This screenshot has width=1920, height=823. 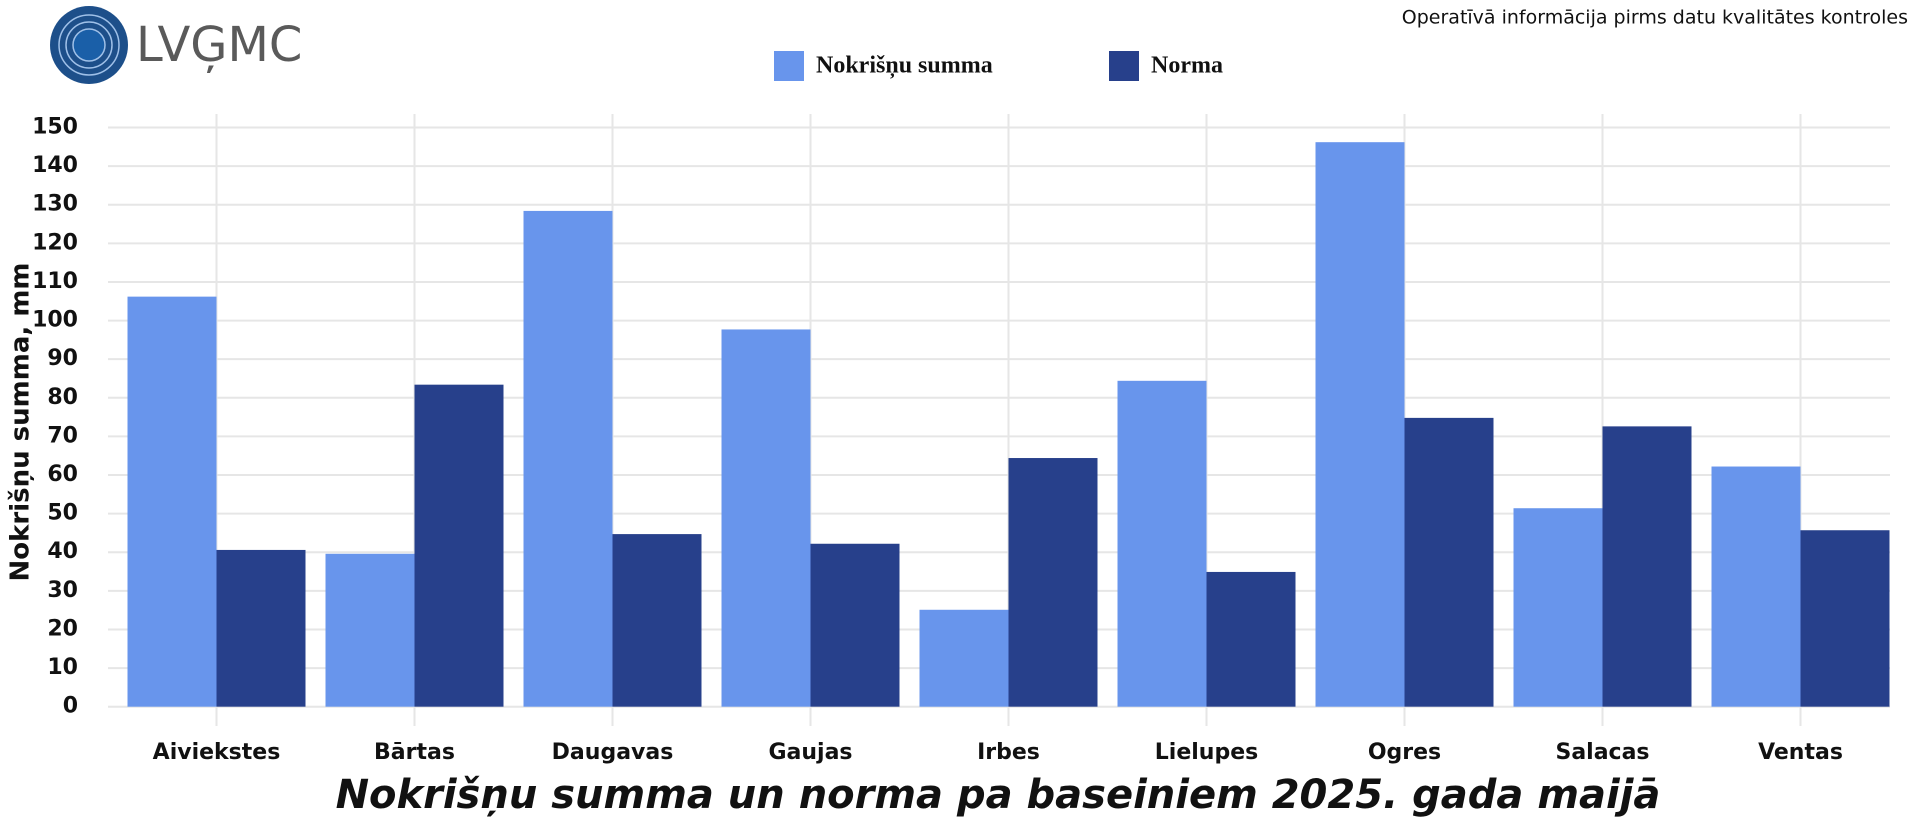 What do you see at coordinates (1206, 752) in the screenshot?
I see `x-tick-label: Lielupes` at bounding box center [1206, 752].